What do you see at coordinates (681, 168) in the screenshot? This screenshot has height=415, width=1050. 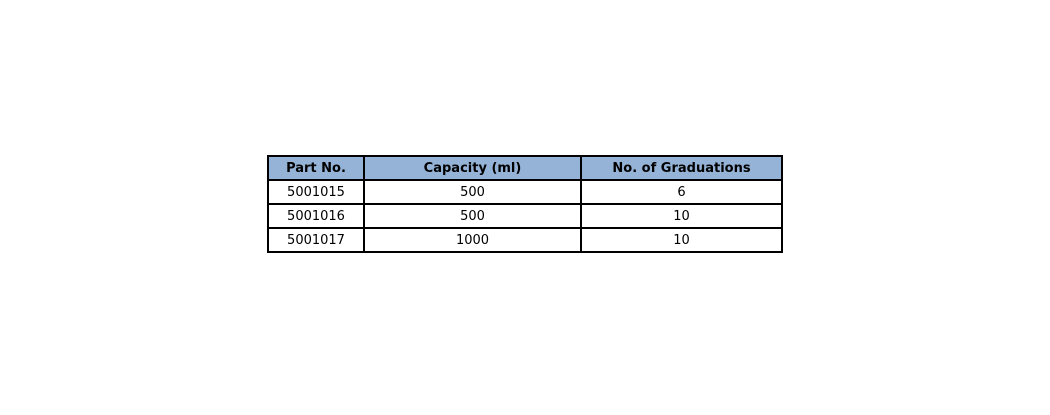 I see `header-cell: No. of Graduations` at bounding box center [681, 168].